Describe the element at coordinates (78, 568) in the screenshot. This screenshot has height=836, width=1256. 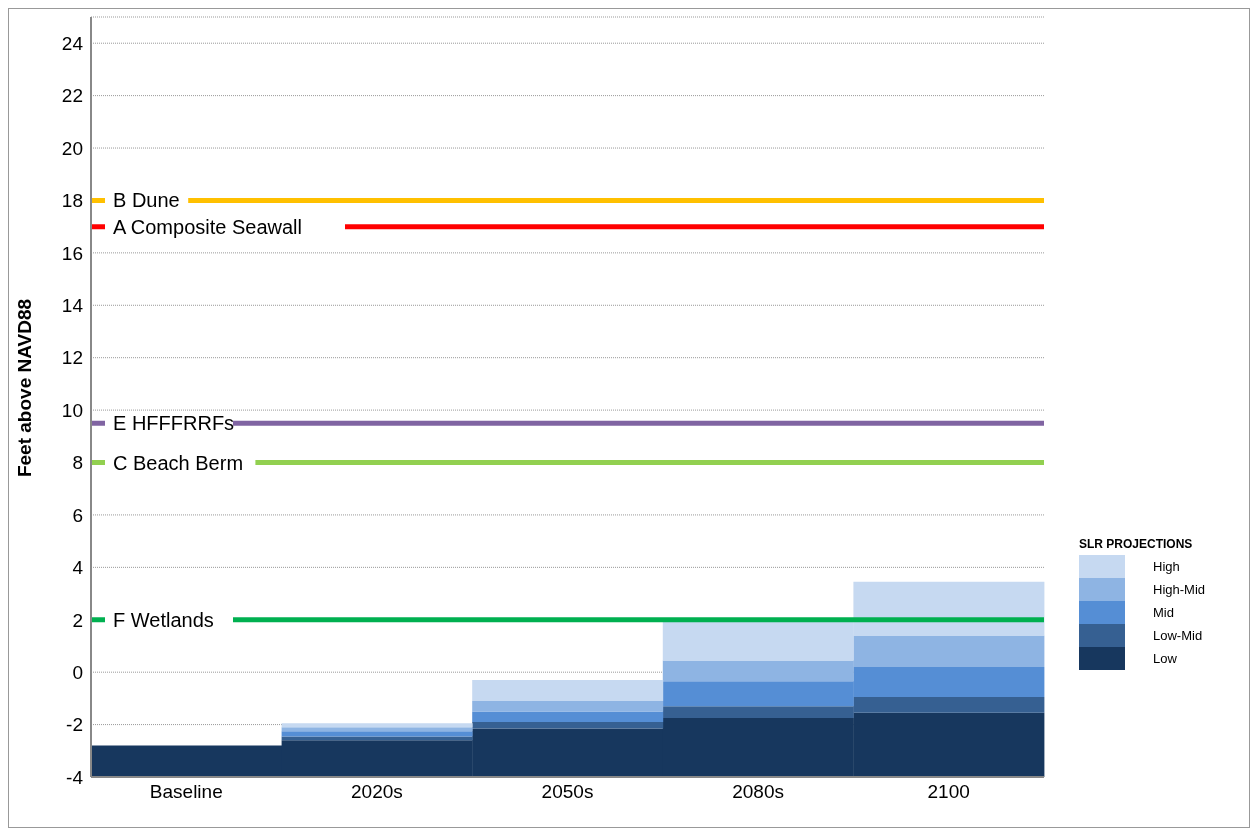
I see `y-tick-label: 4` at that location.